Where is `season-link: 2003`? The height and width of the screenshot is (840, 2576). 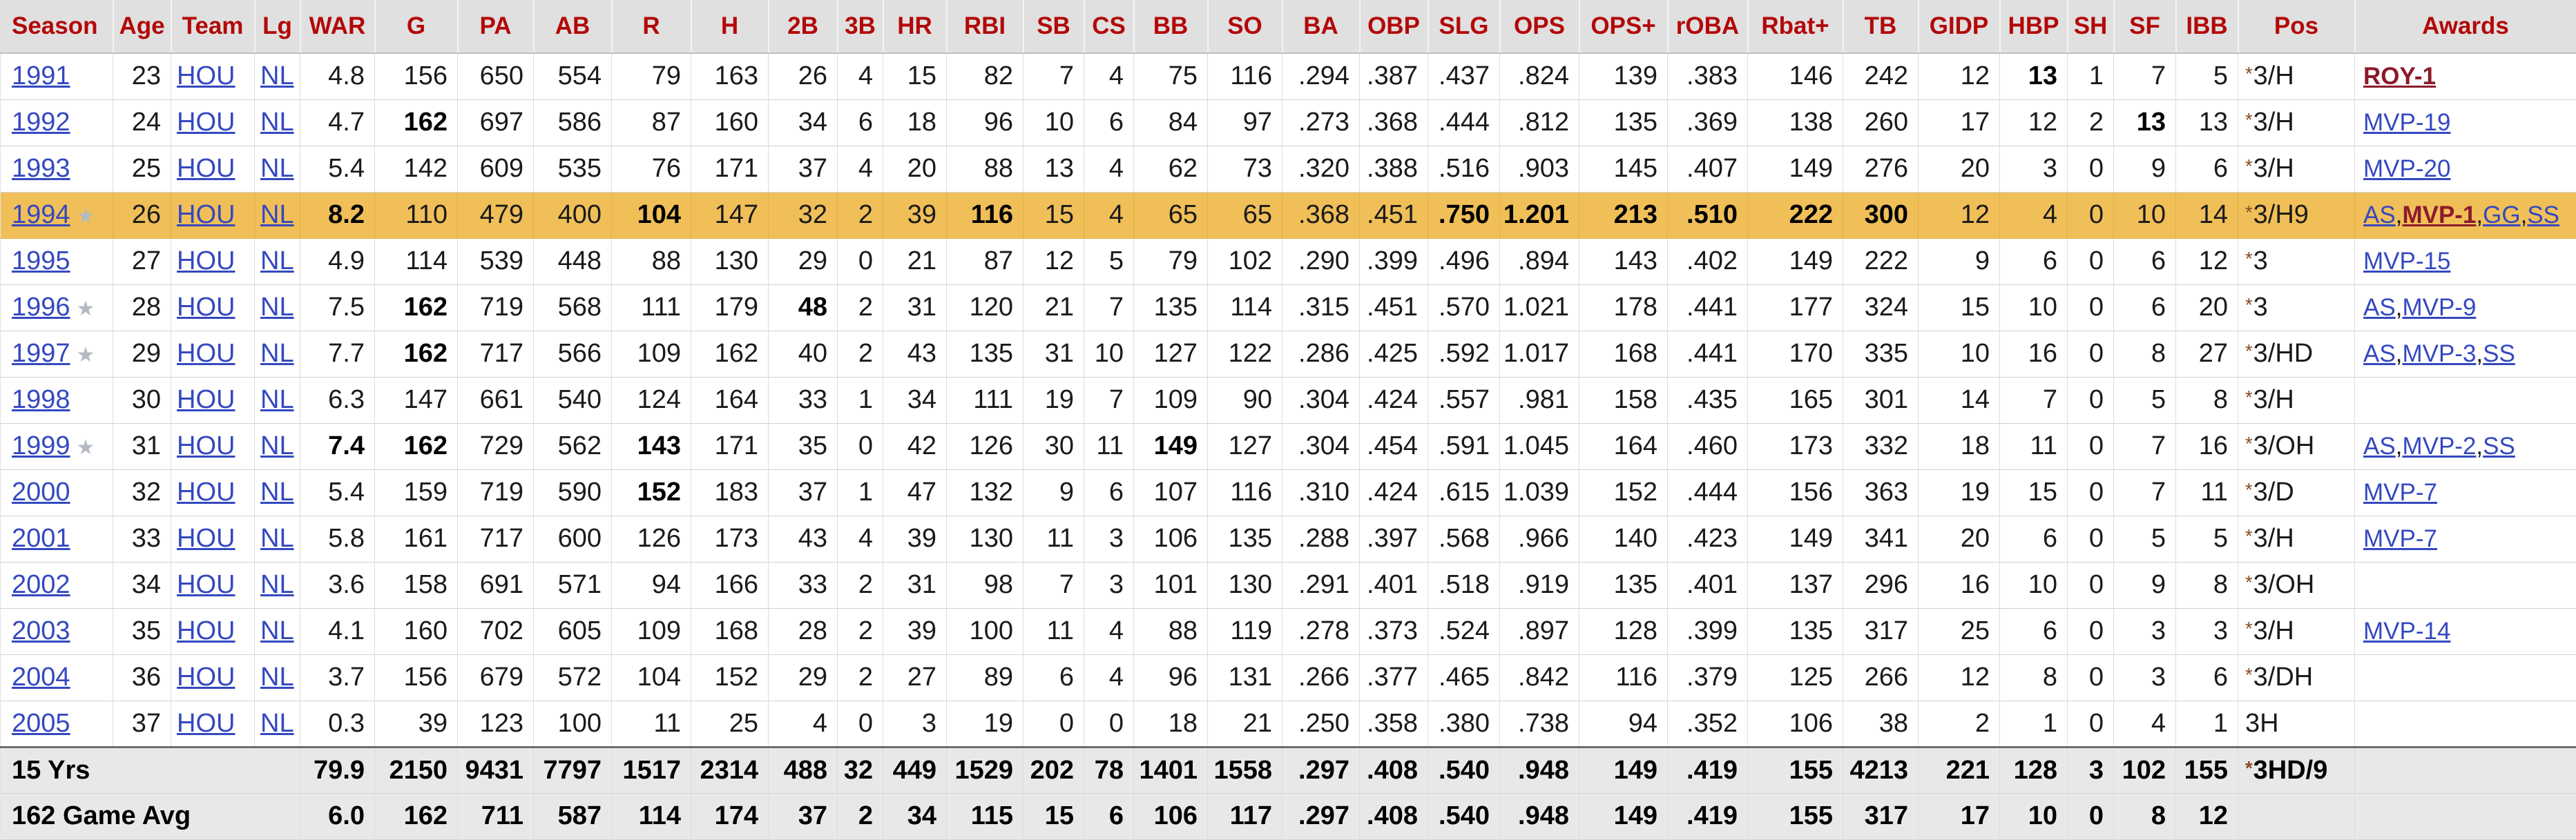
season-link: 2003 is located at coordinates (41, 630).